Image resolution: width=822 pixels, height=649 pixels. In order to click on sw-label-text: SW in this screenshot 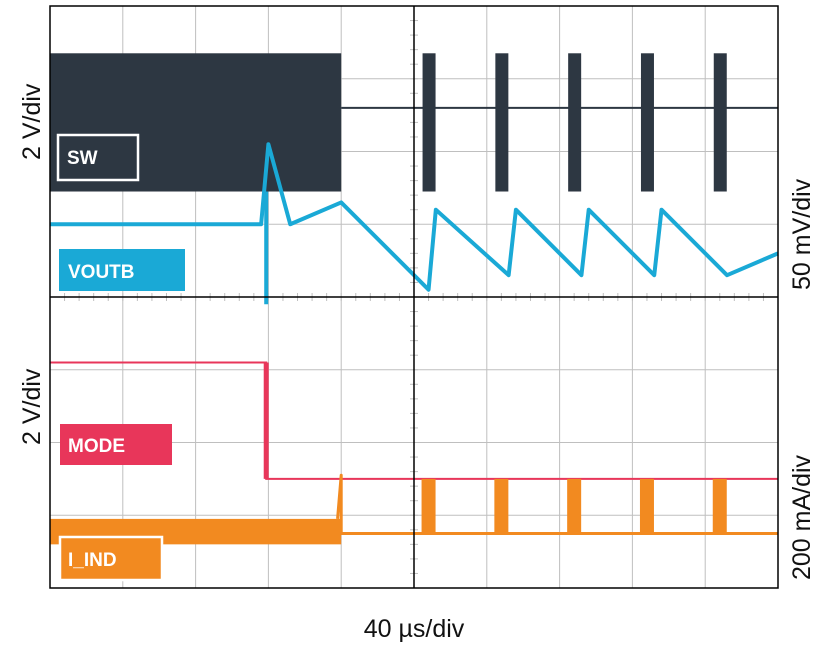, I will do `click(82, 158)`.